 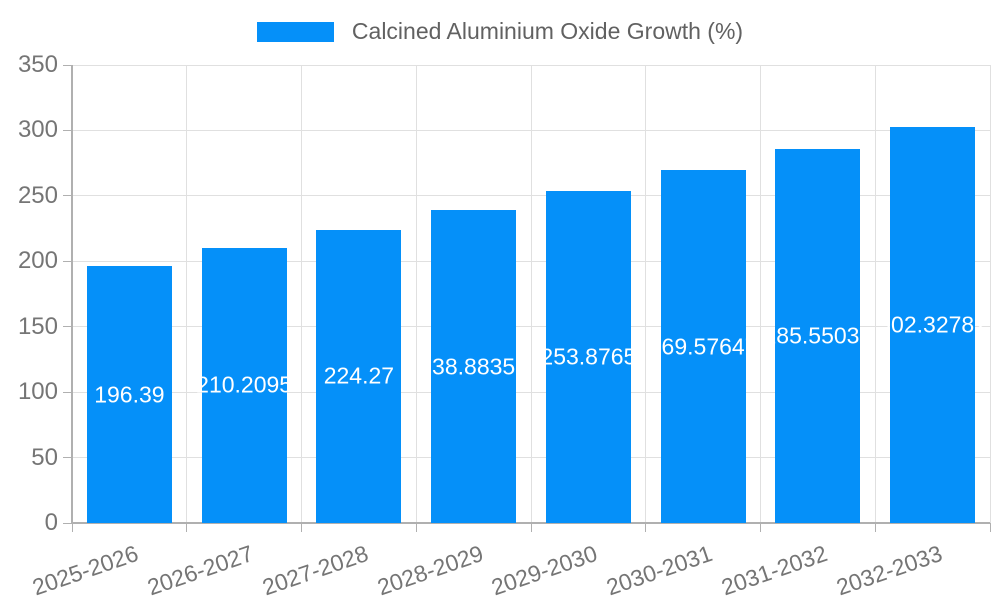 What do you see at coordinates (72, 294) in the screenshot?
I see `y-axis-line` at bounding box center [72, 294].